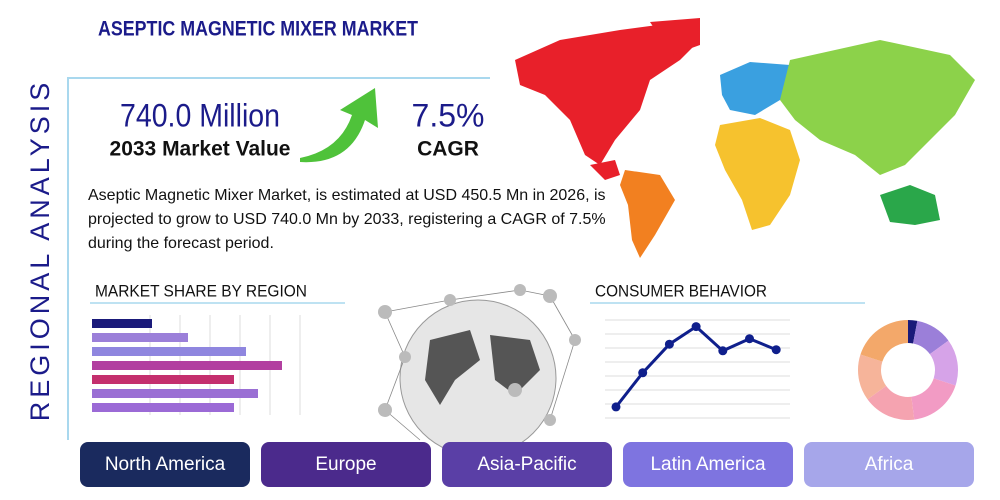 Image resolution: width=1000 pixels, height=500 pixels. I want to click on stat-label: CAGR, so click(448, 149).